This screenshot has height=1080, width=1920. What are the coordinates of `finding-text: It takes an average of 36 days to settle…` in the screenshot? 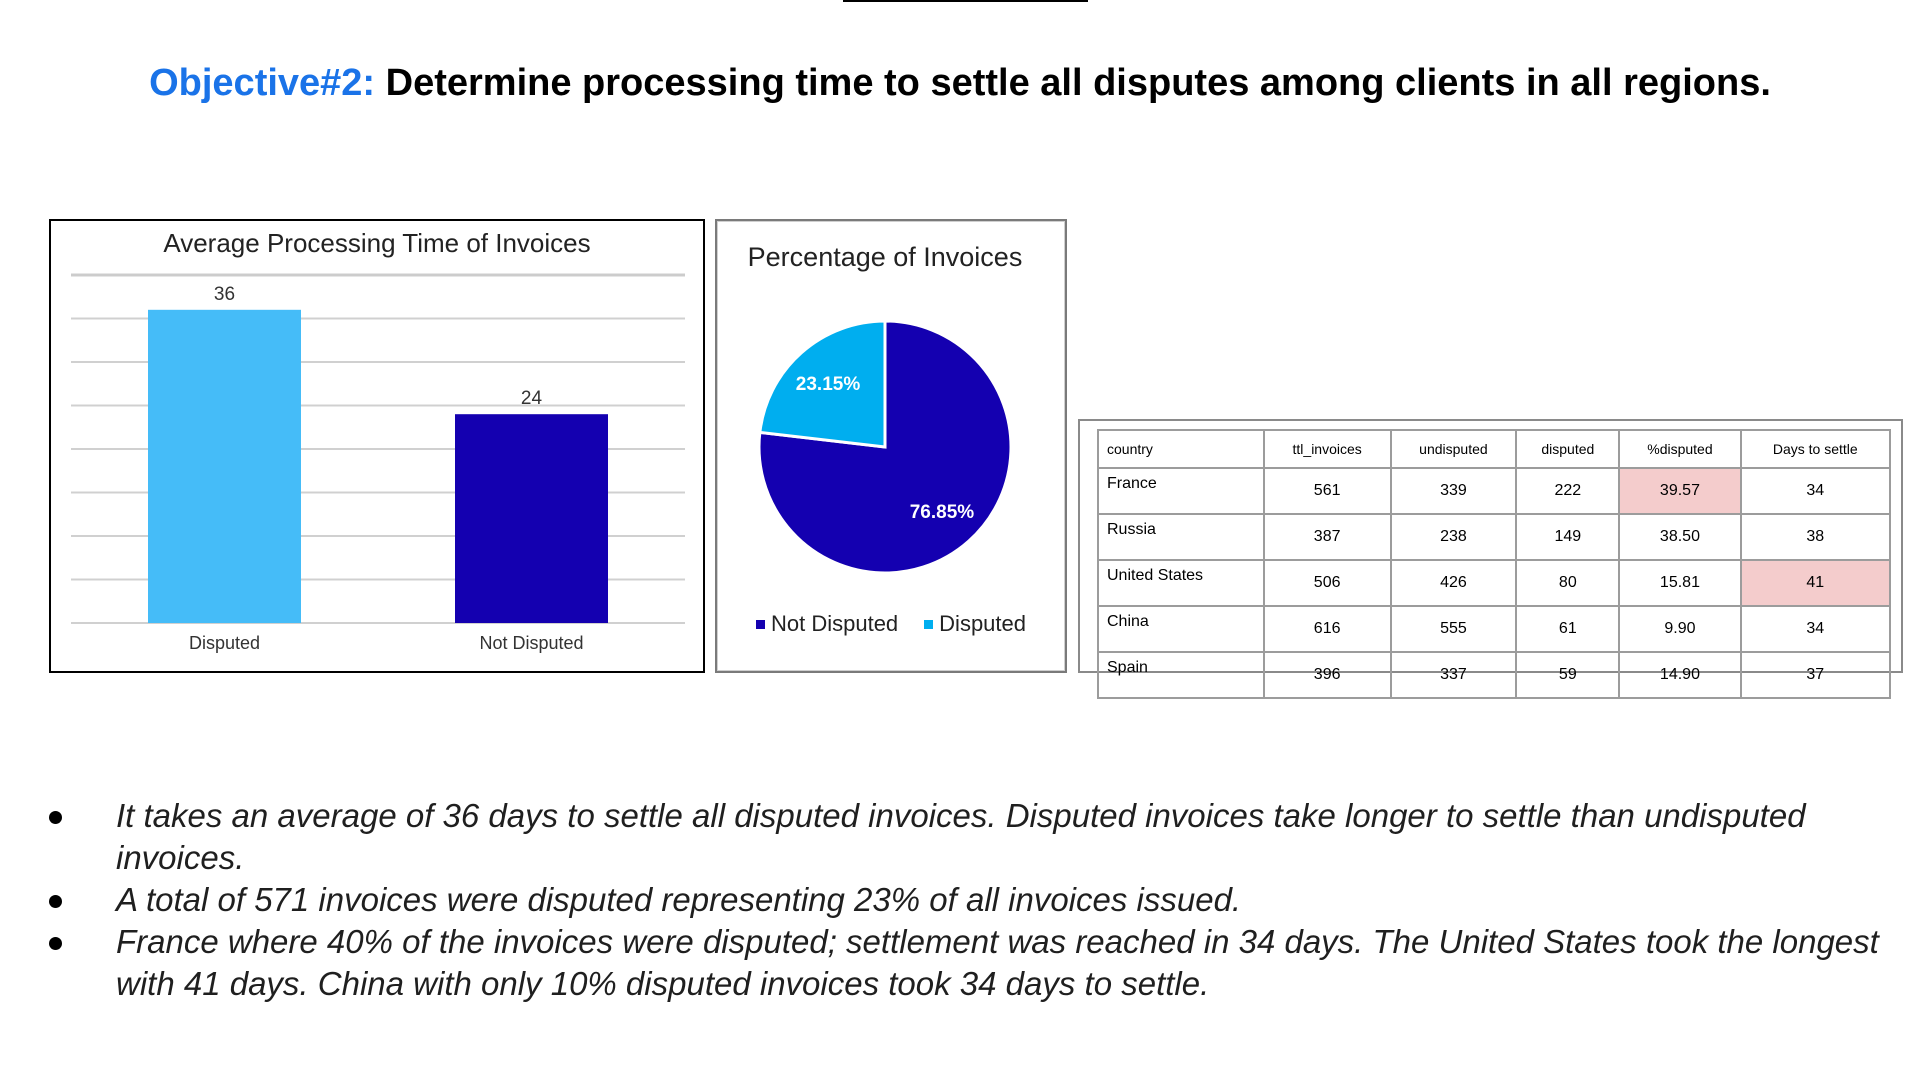 It's located at (961, 836).